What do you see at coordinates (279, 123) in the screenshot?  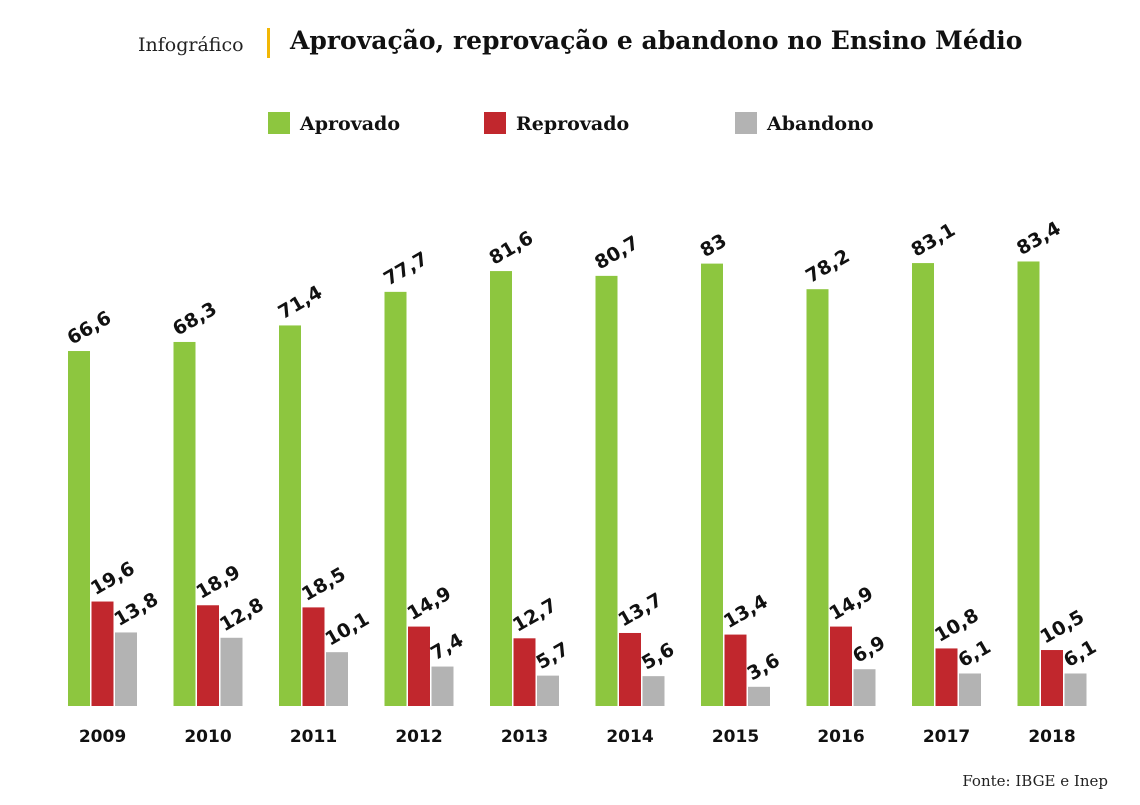 I see `legend-swatch-aprovado` at bounding box center [279, 123].